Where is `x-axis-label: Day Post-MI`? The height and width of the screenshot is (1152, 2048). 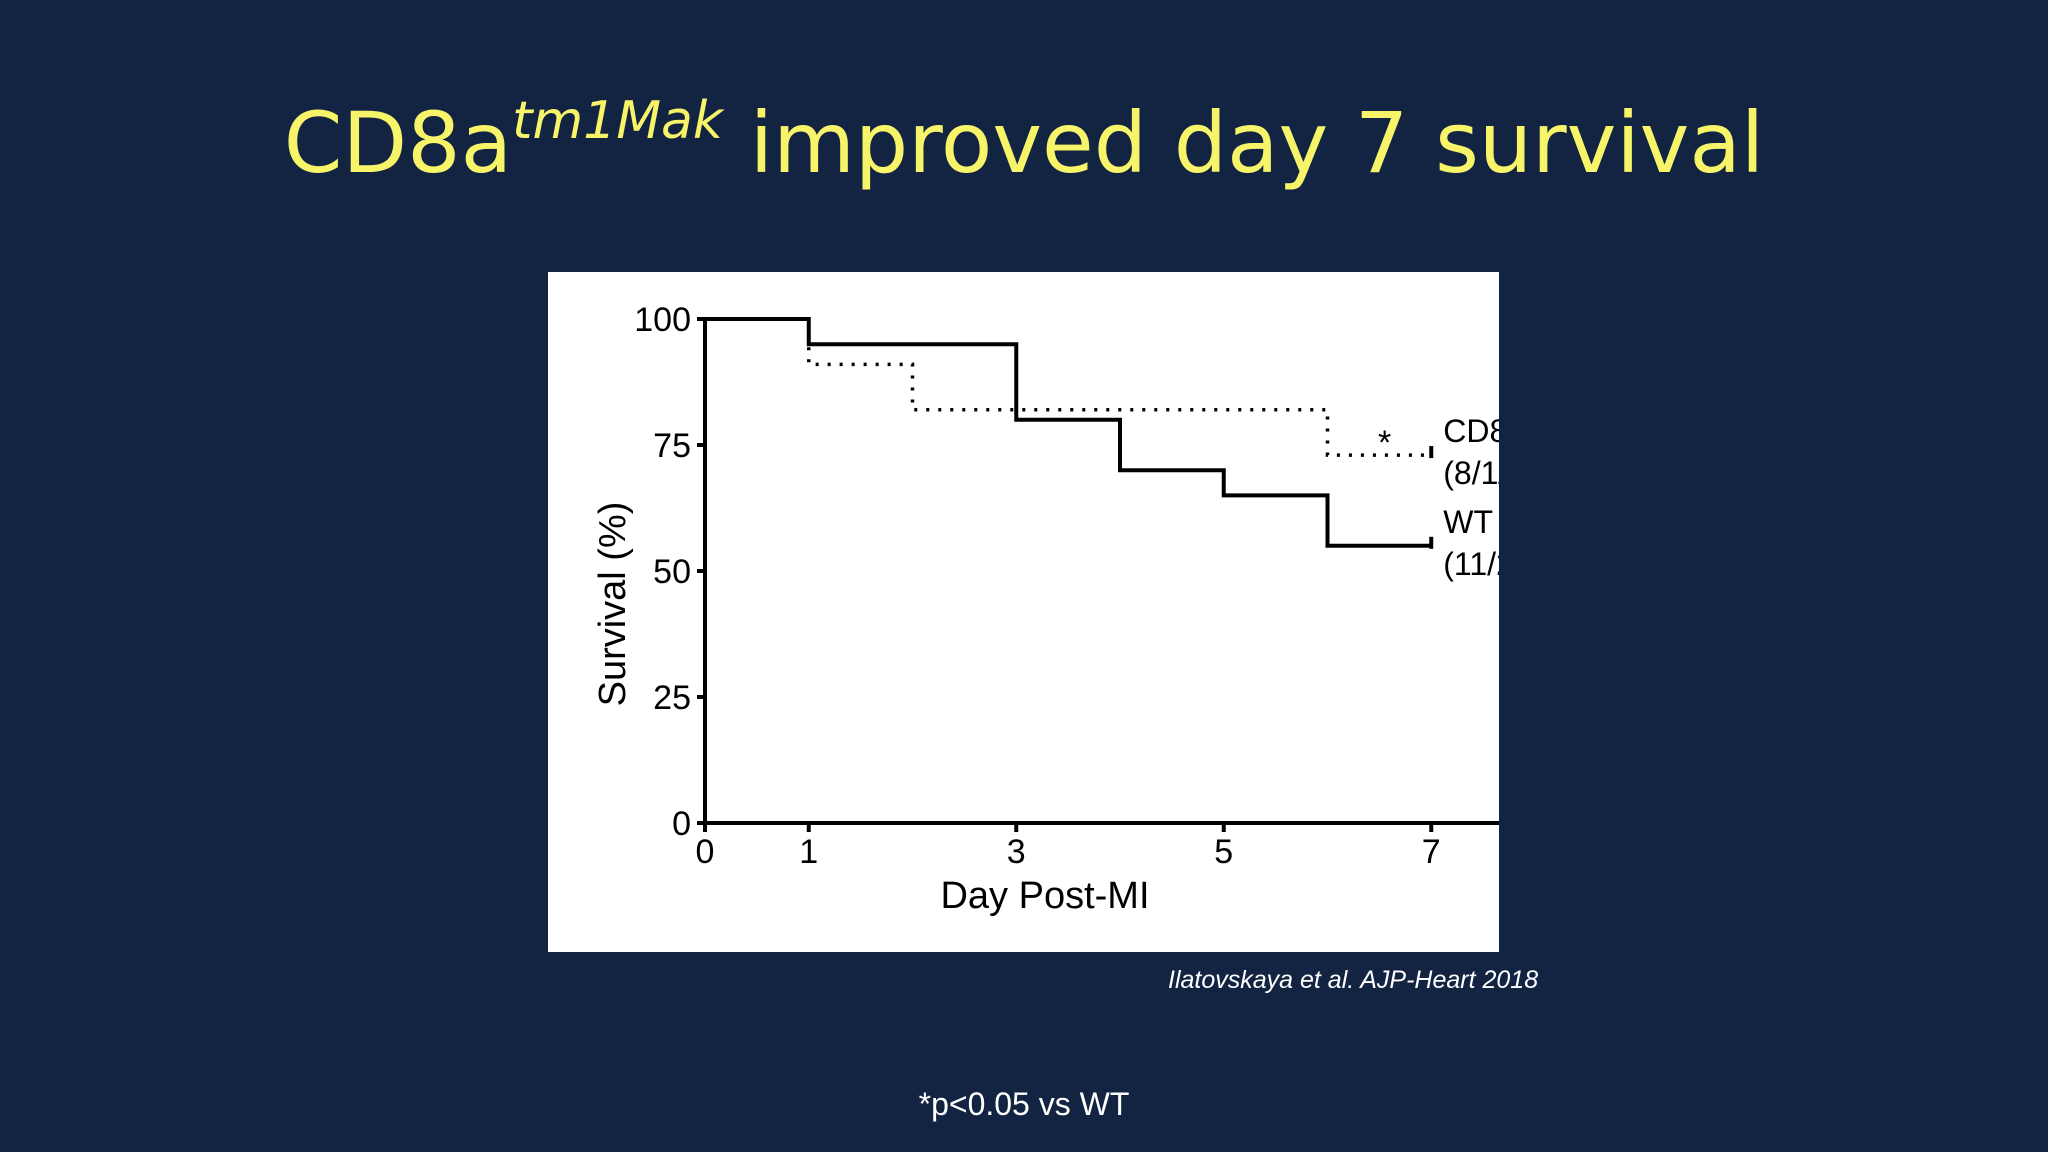
x-axis-label: Day Post-MI is located at coordinates (1044, 896).